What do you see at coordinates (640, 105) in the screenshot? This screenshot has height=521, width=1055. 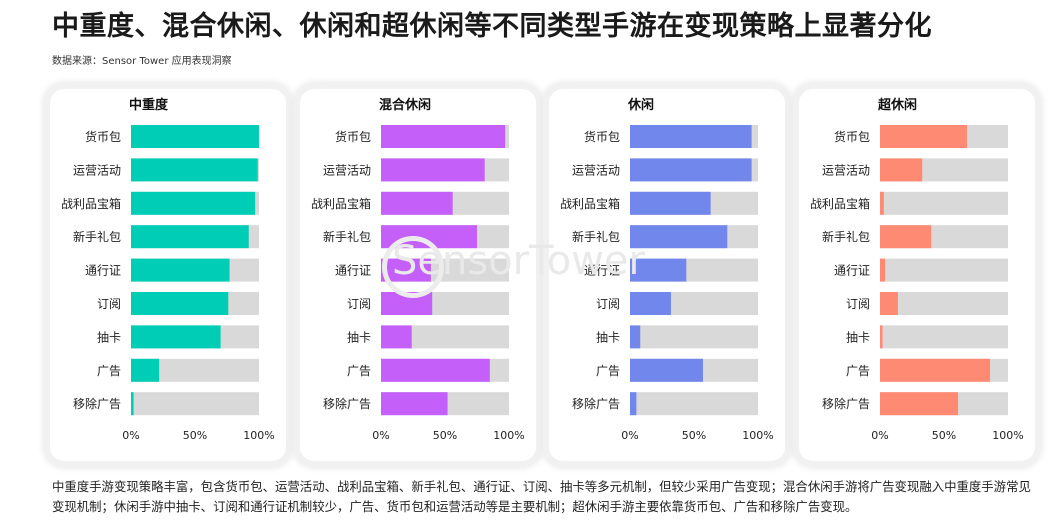 I see `chart-title: 休闲` at bounding box center [640, 105].